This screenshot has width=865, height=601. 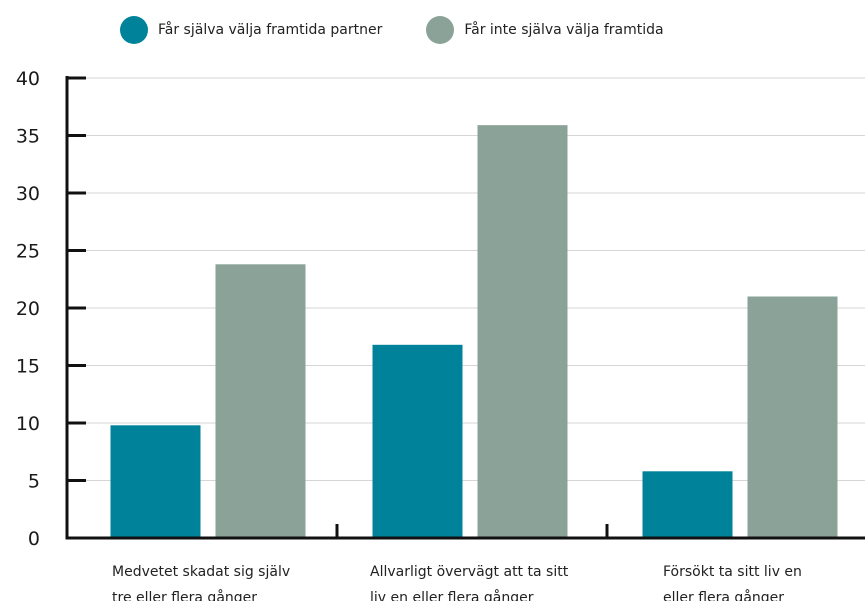 What do you see at coordinates (469, 572) in the screenshot?
I see `x-category-label: Allvarligt övervägt att ta sitt` at bounding box center [469, 572].